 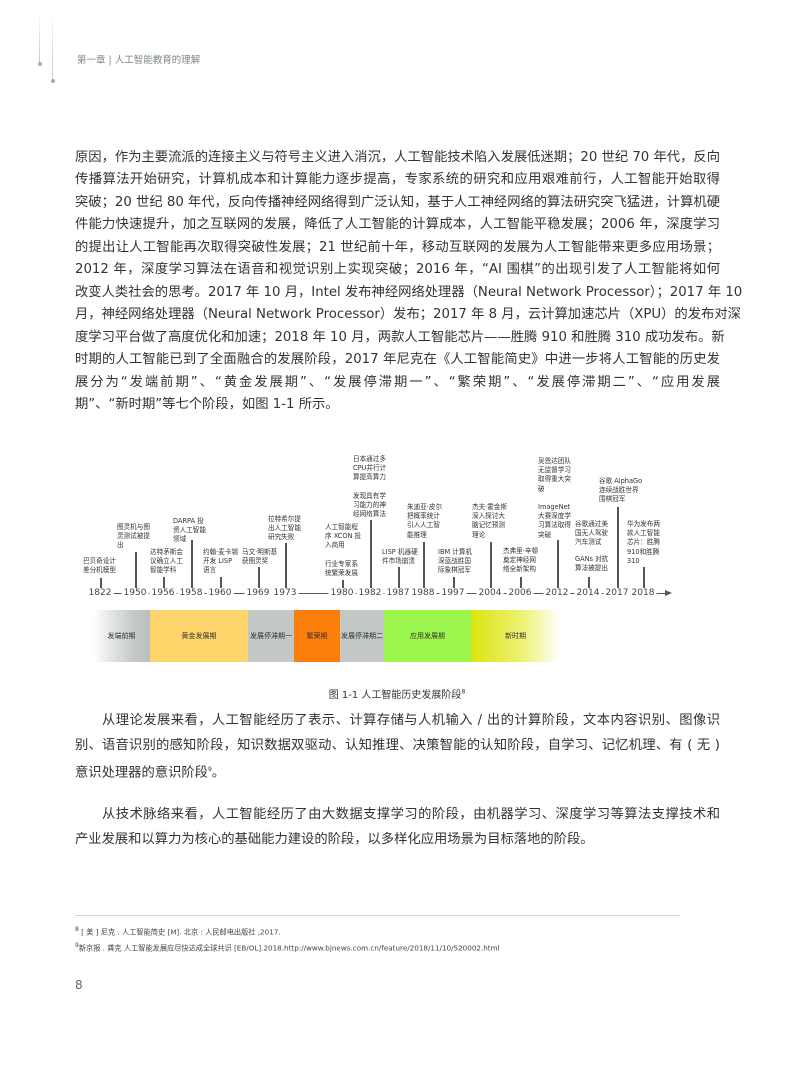 What do you see at coordinates (490, 521) in the screenshot?
I see `event-label-2004: 杰夫·霍金斯 深入探讨大 脑记忆预测 理论` at bounding box center [490, 521].